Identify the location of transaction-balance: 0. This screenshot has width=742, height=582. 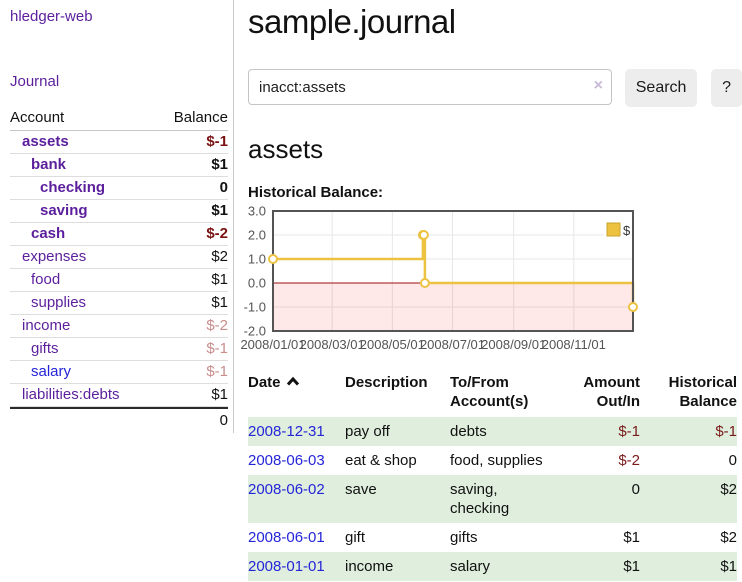
(732, 460).